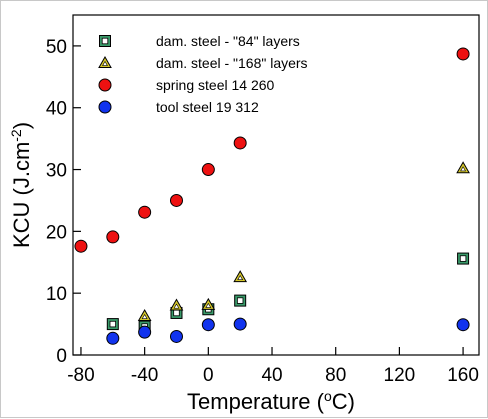 Image resolution: width=488 pixels, height=419 pixels. What do you see at coordinates (56, 232) in the screenshot?
I see `y-tick-label: 20` at bounding box center [56, 232].